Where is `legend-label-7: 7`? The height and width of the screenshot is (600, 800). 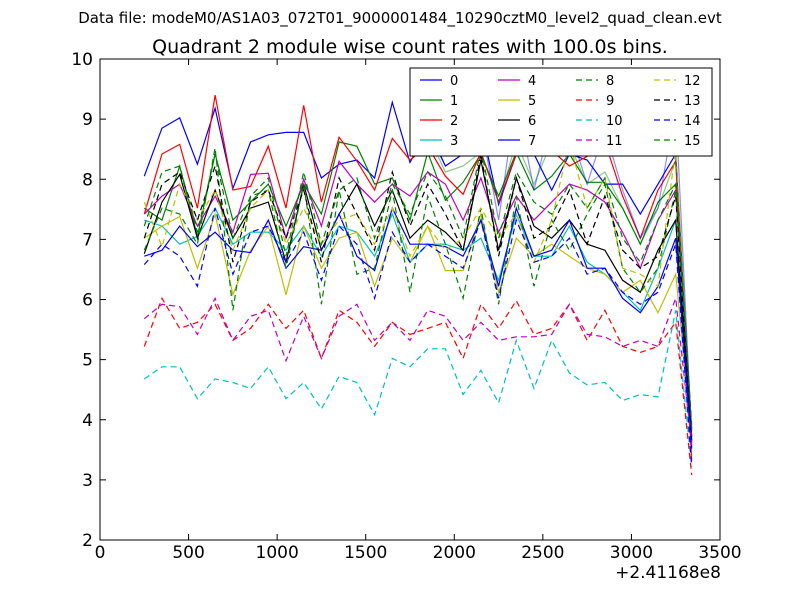
legend-label-7: 7 is located at coordinates (532, 141).